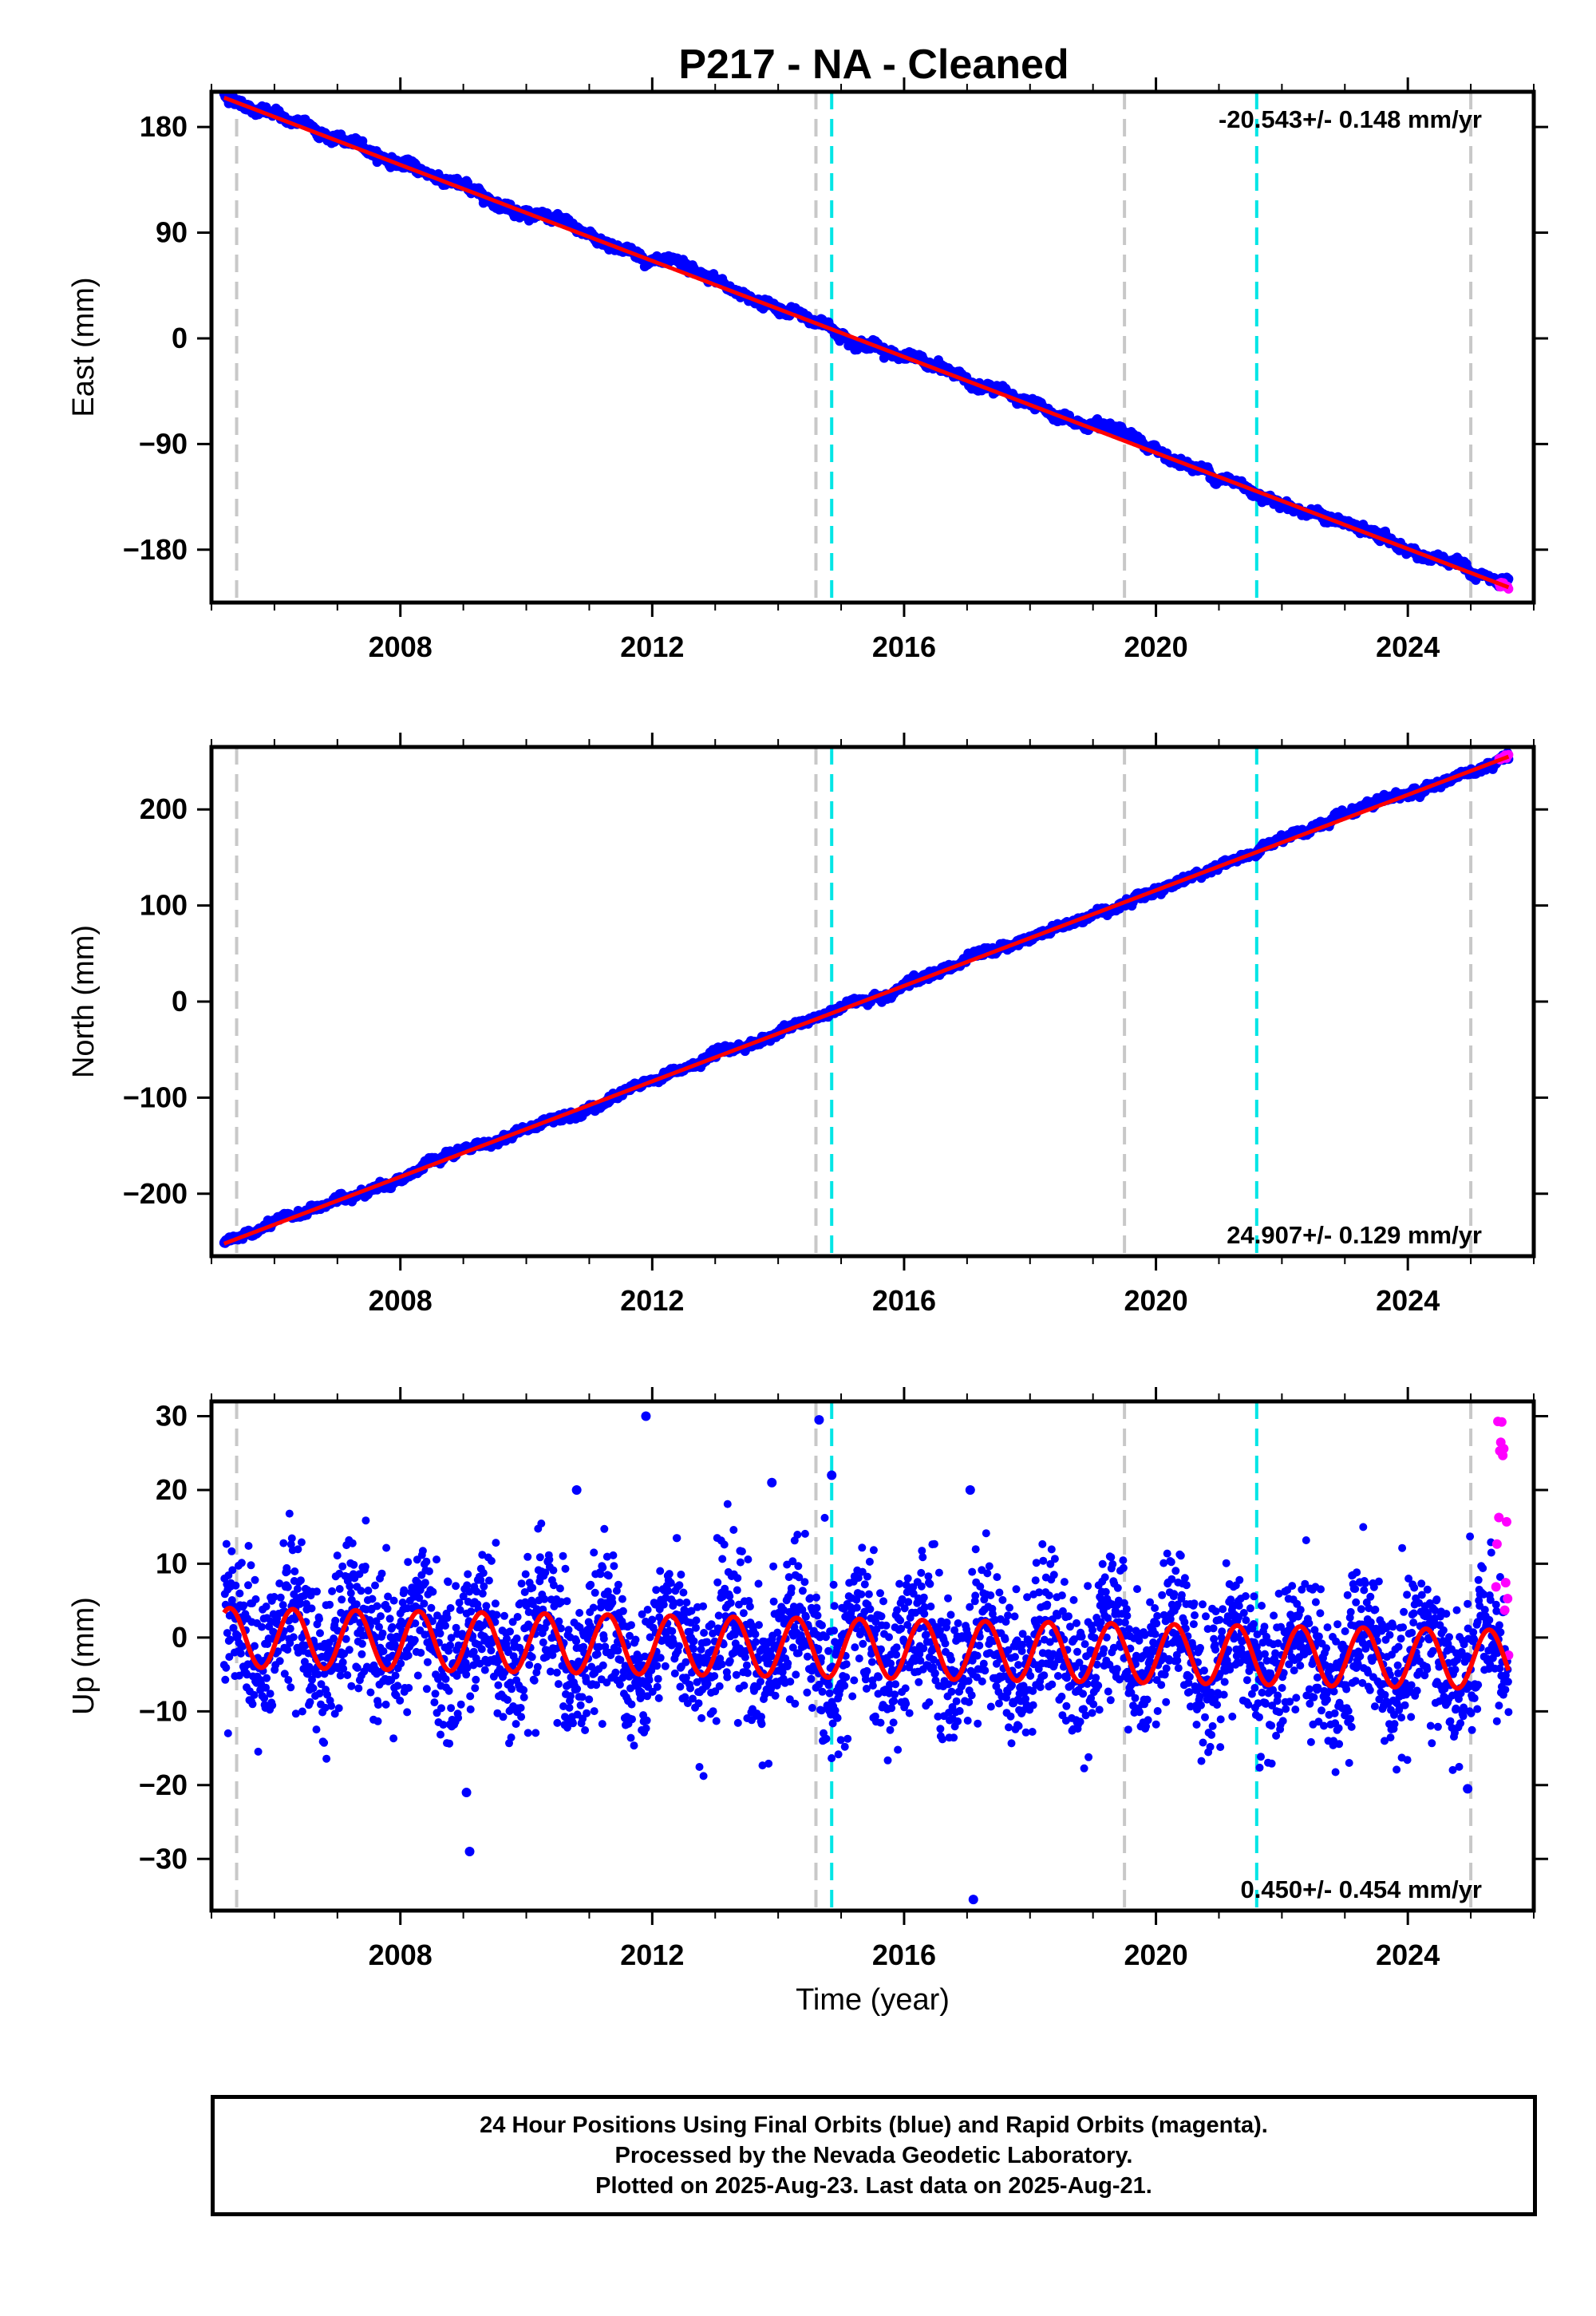  Describe the element at coordinates (172, 232) in the screenshot. I see `y-tick-label: 90` at that location.